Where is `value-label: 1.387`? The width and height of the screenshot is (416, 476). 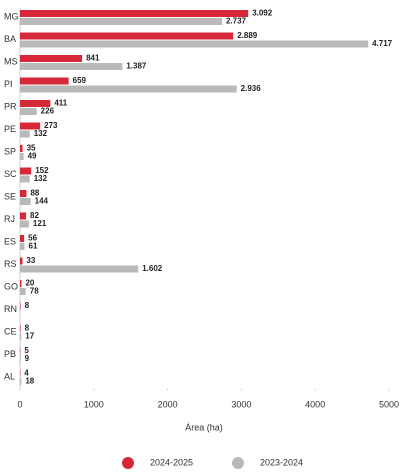 value-label: 1.387 is located at coordinates (136, 66).